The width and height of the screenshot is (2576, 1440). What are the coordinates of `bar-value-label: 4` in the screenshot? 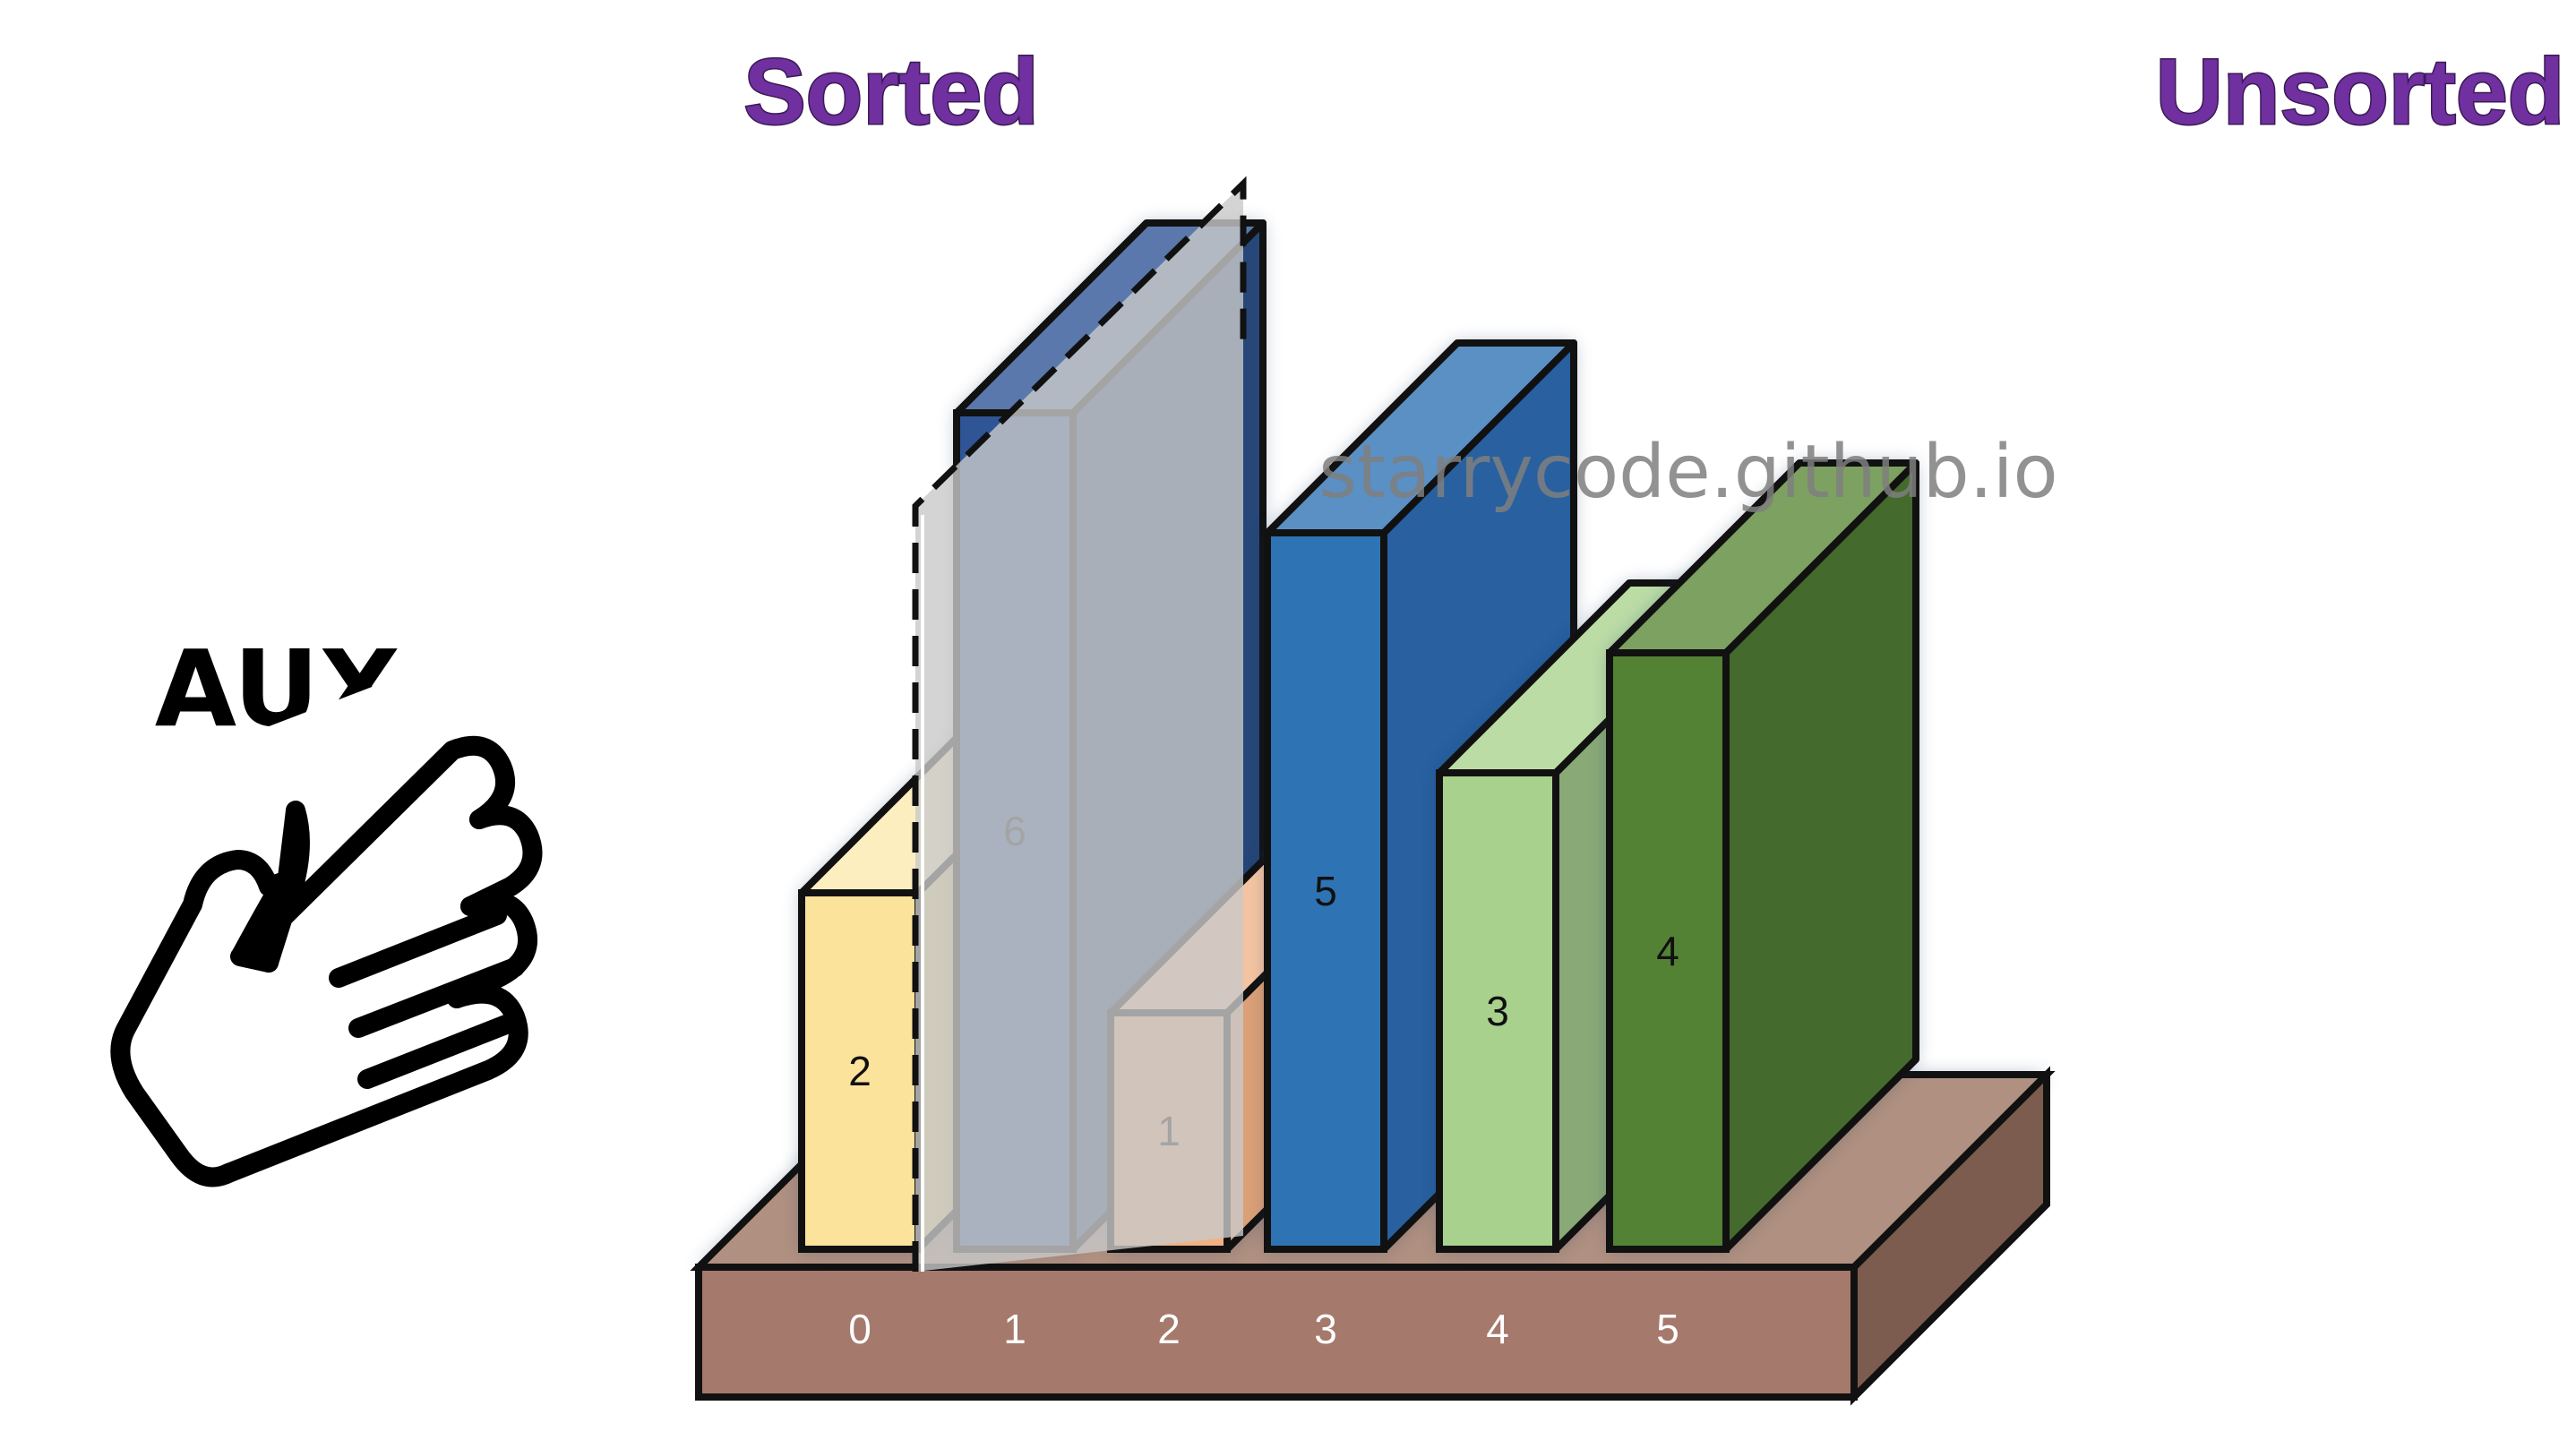 It's located at (1667, 951).